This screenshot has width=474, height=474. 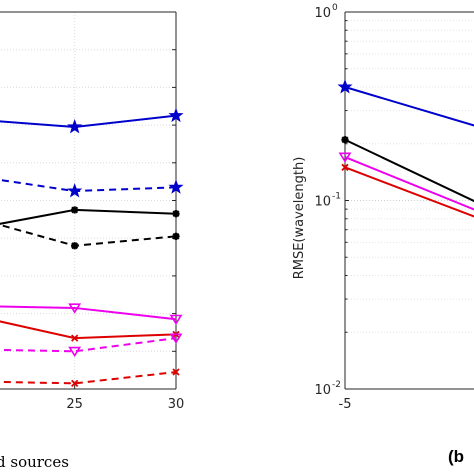 I want to click on left-series-2-line, so click(x=88, y=216).